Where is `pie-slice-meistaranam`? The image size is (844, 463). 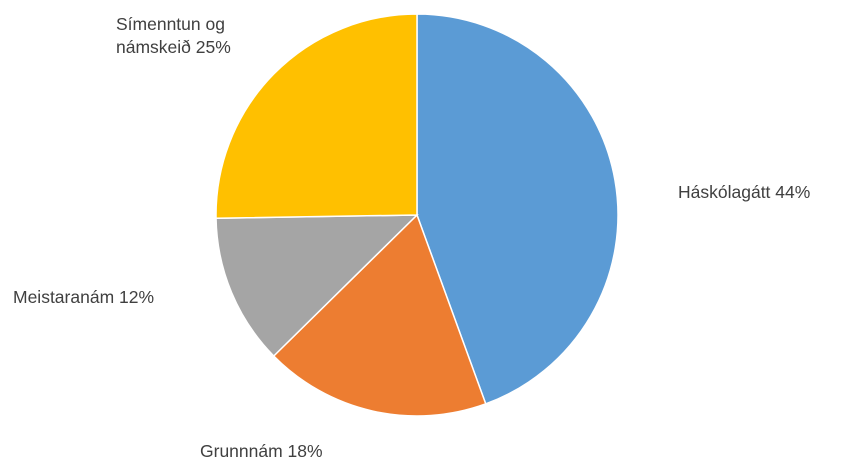
pie-slice-meistaranam is located at coordinates (317, 286).